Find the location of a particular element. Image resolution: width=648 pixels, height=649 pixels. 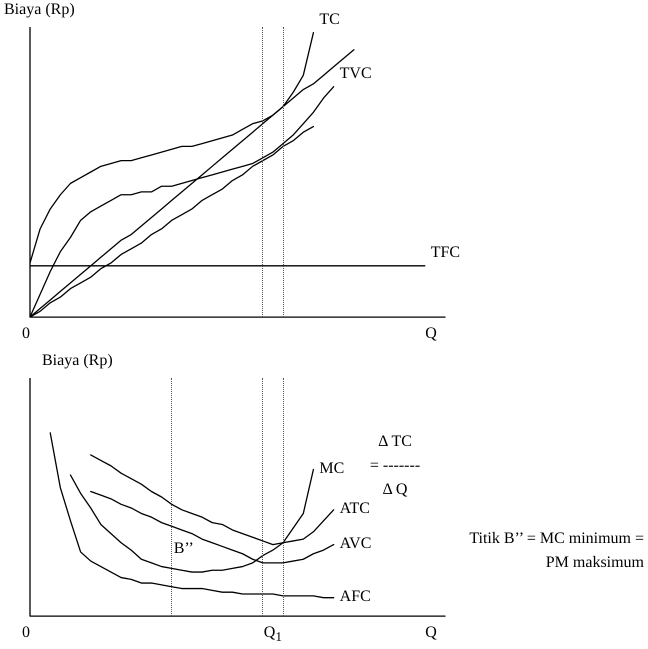

text: 0 is located at coordinates (26, 334).